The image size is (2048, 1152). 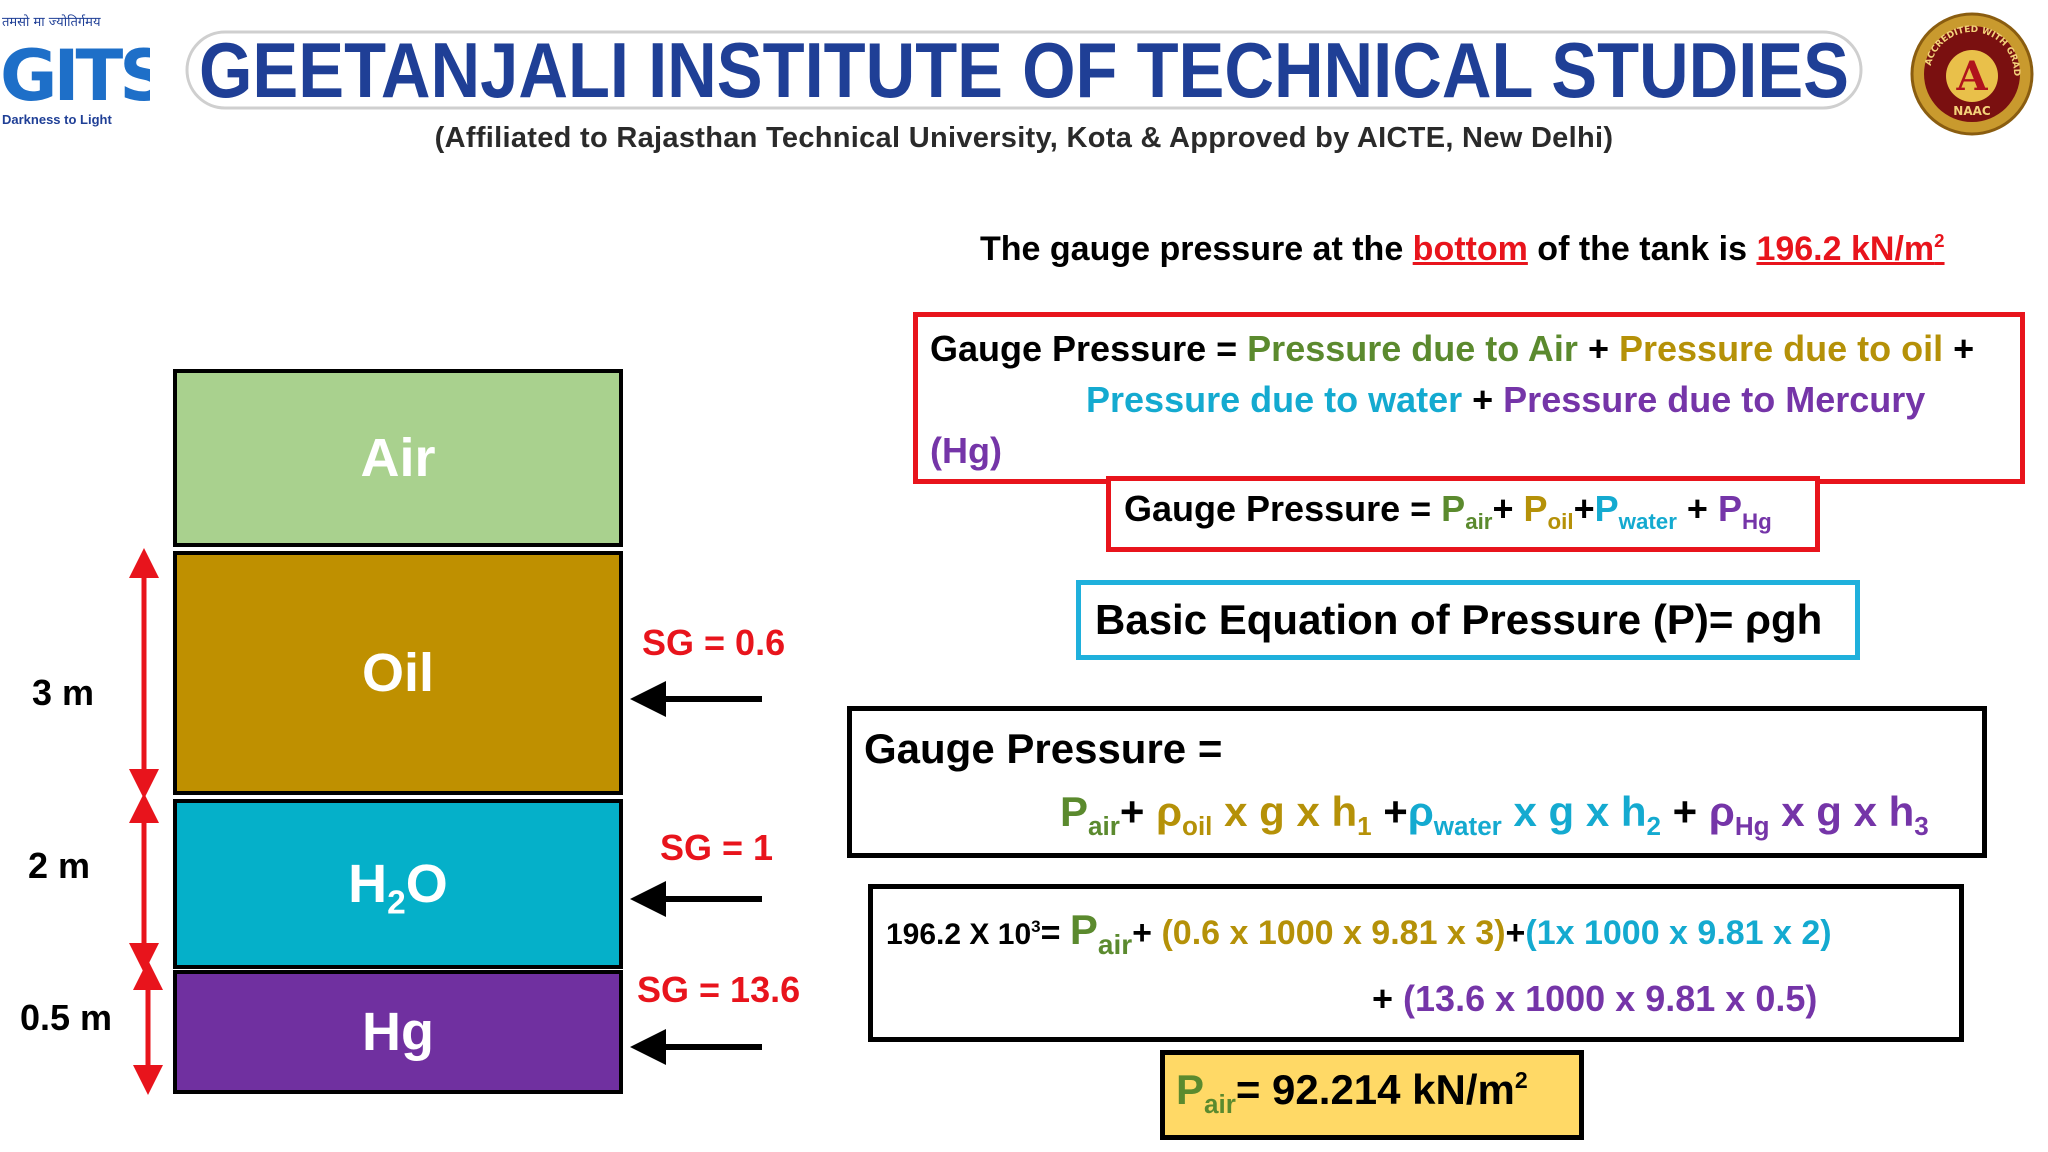 What do you see at coordinates (1595, 998) in the screenshot?
I see `numeric-substitution-line2: + (13.6 x 1000 x 9.81 x 0.5)` at bounding box center [1595, 998].